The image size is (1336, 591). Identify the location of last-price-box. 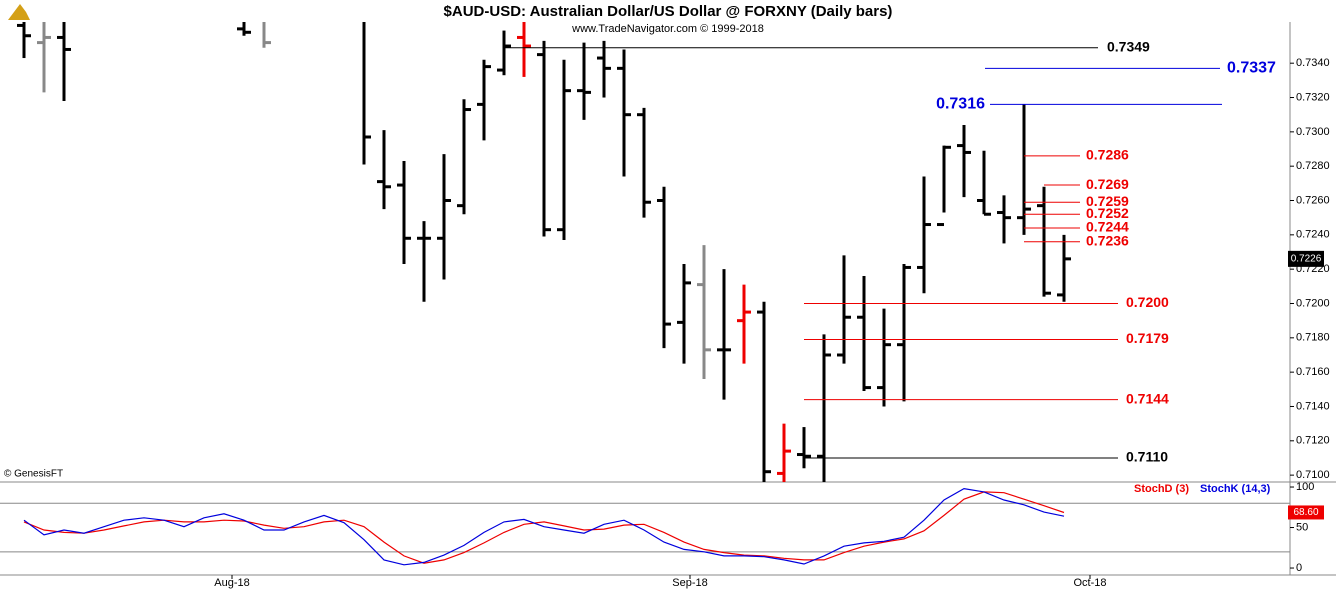
(1306, 258).